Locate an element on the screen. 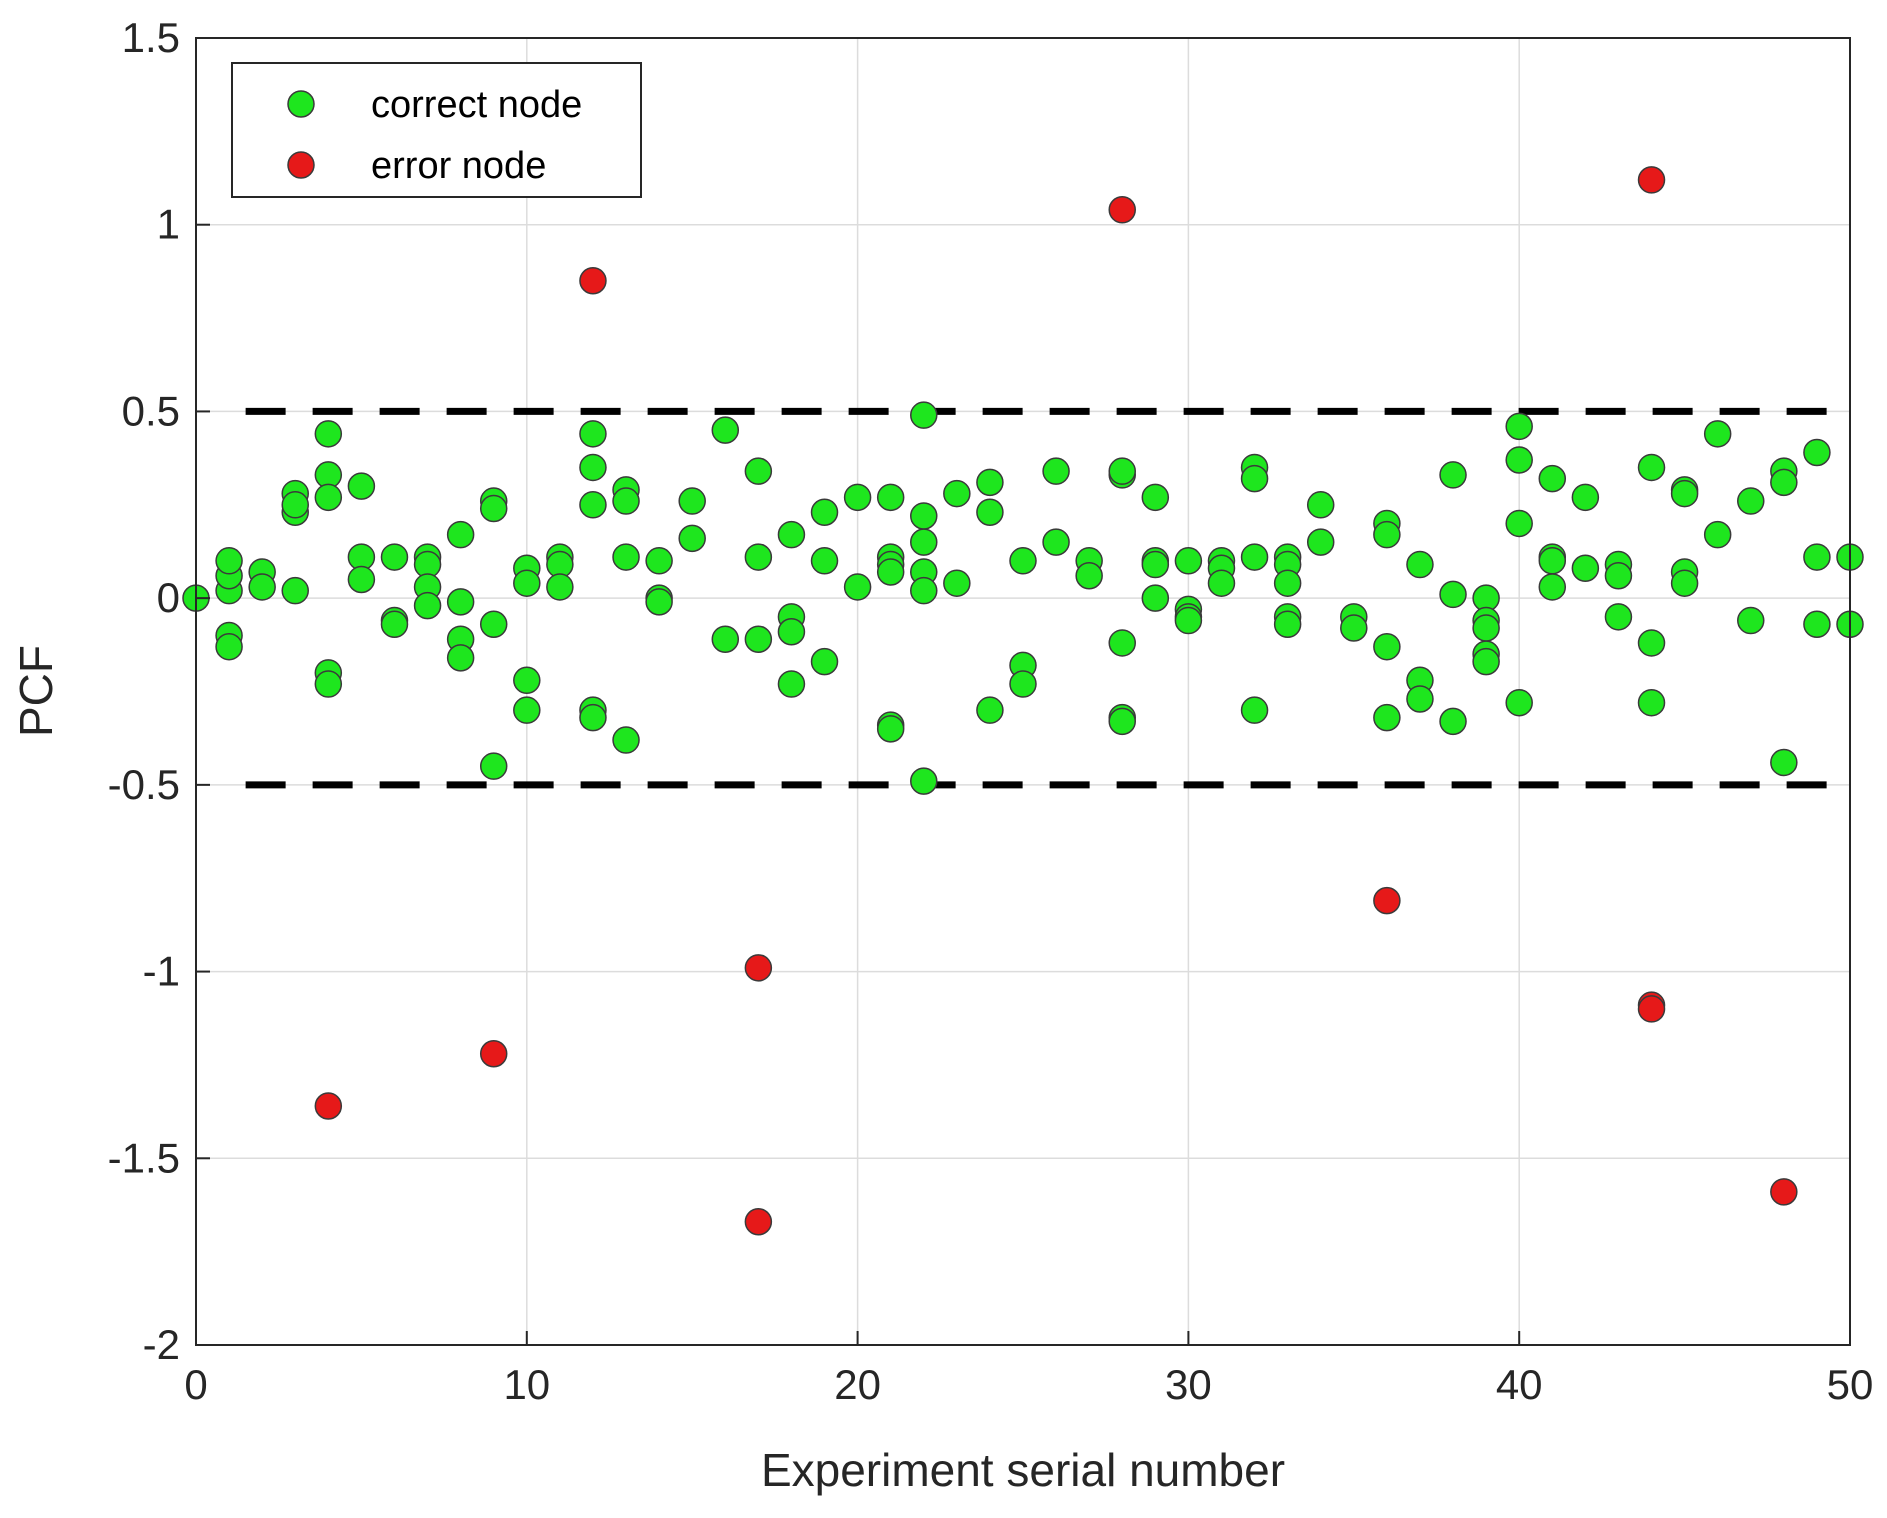 This screenshot has width=1887, height=1518. y-tick-label: 1 is located at coordinates (168, 224).